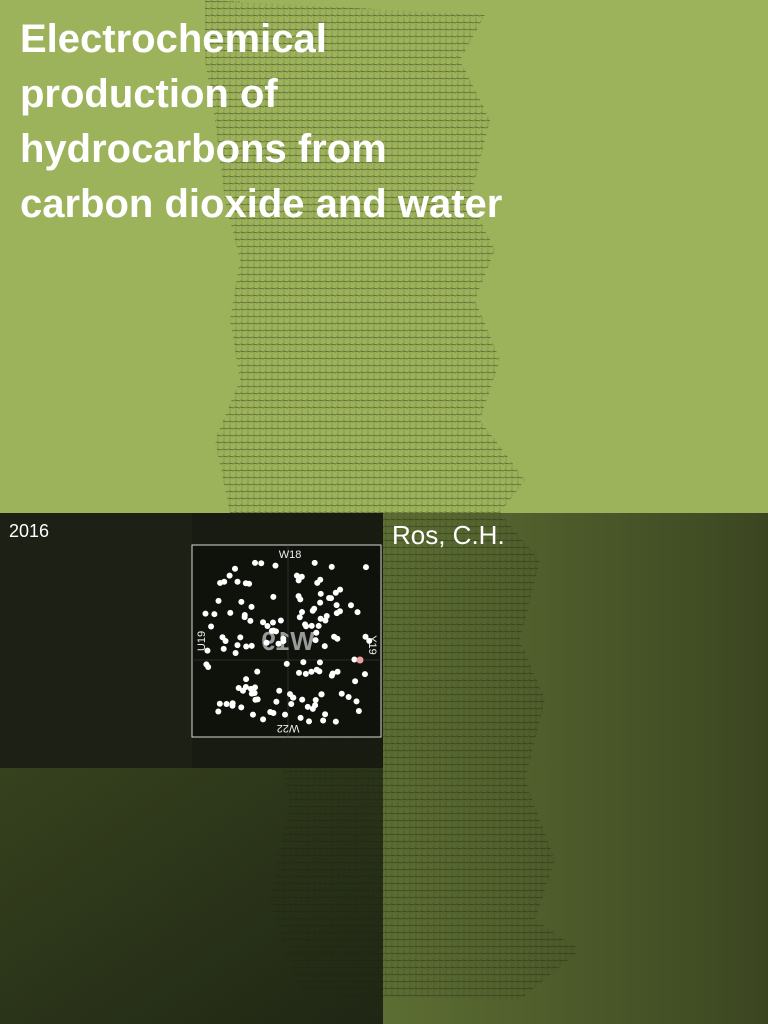  I want to click on title-line: Electrochemical, so click(173, 39).